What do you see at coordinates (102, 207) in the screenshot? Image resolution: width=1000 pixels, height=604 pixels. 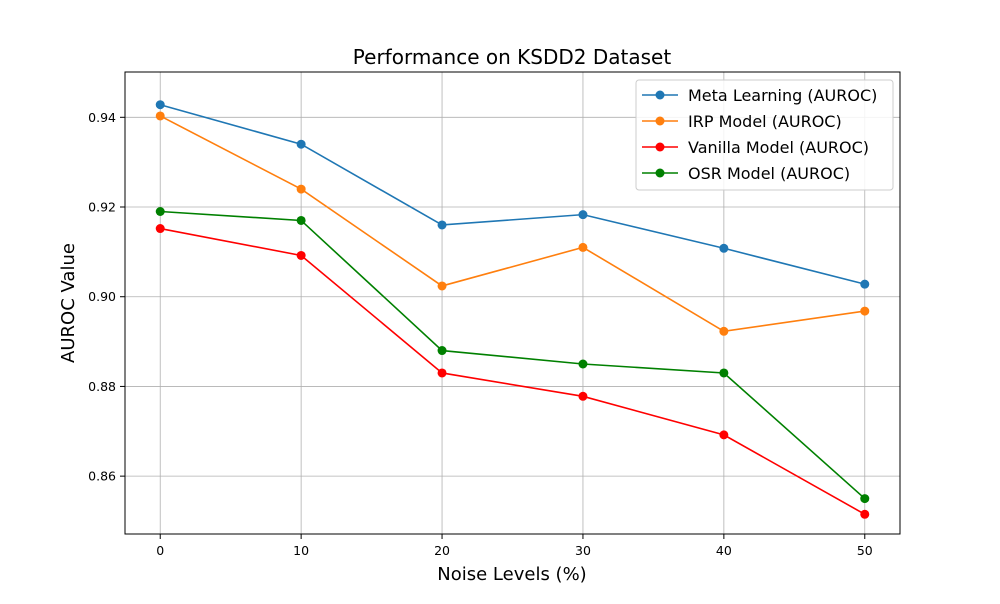 I see `y-tick-label: 0.92` at bounding box center [102, 207].